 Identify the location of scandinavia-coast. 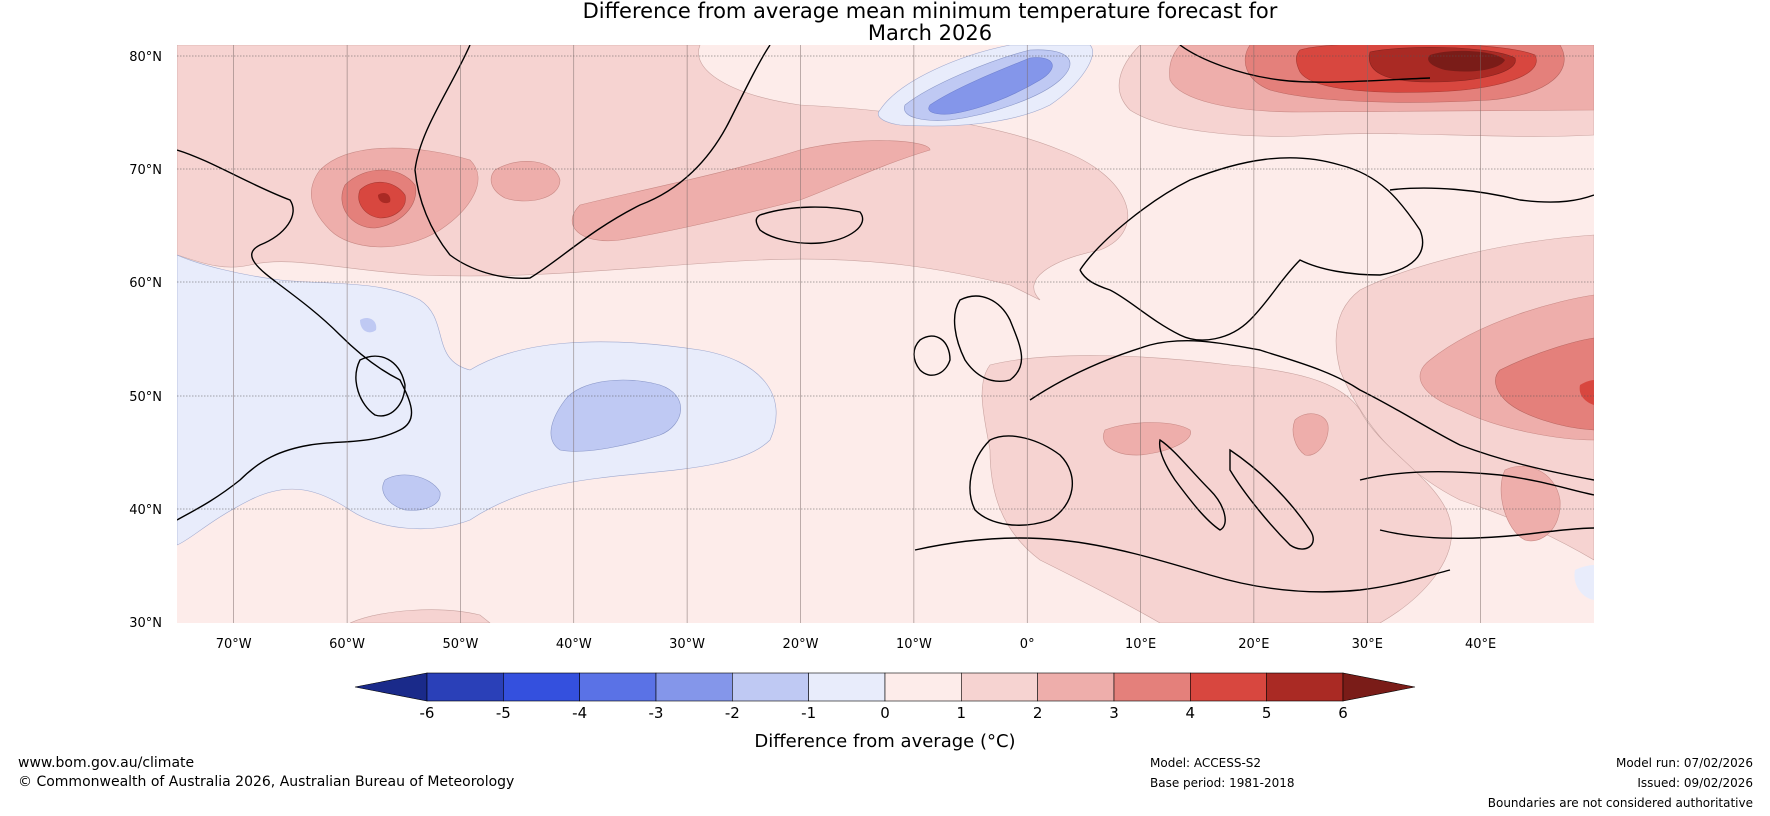
(1251, 249).